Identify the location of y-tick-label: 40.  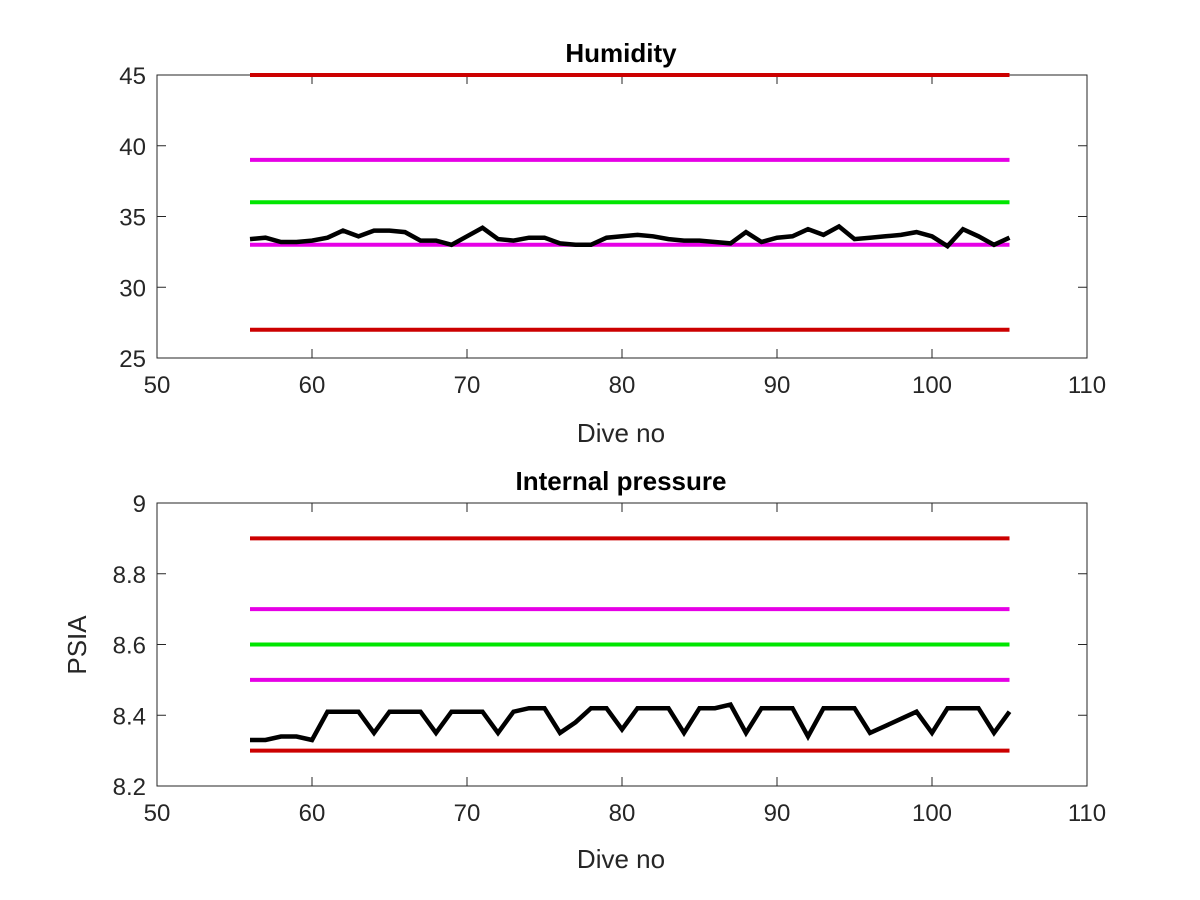
(132, 147).